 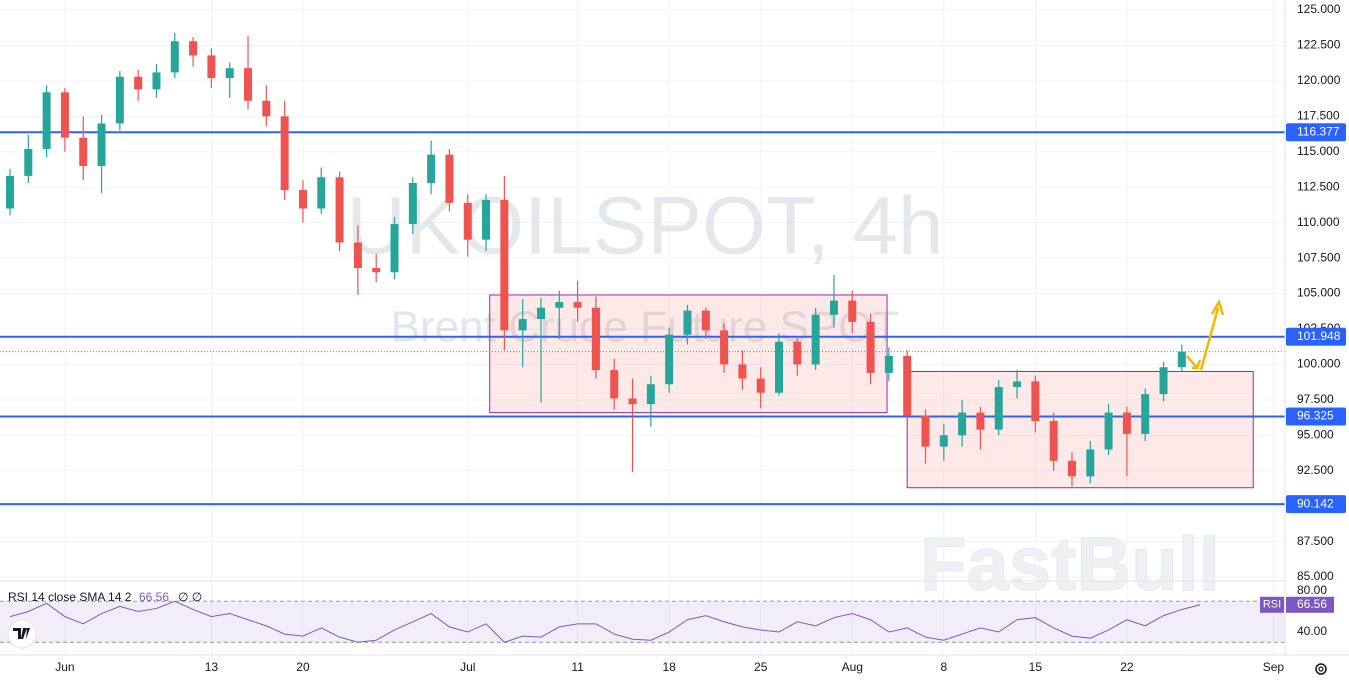 I want to click on level-label: 96.325, so click(x=1315, y=416).